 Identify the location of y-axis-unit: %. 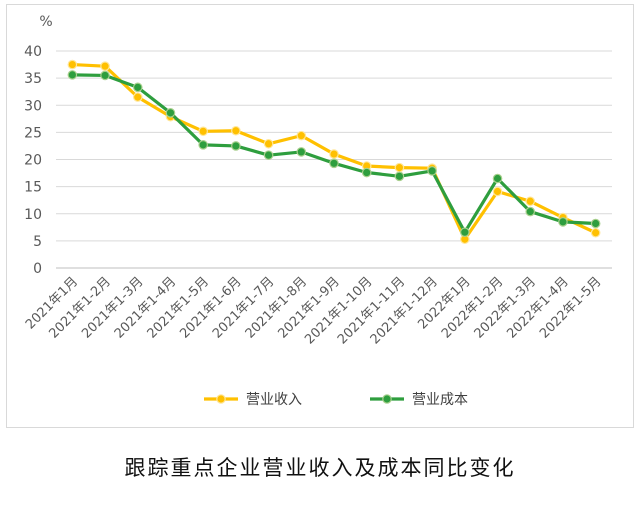
(45, 22).